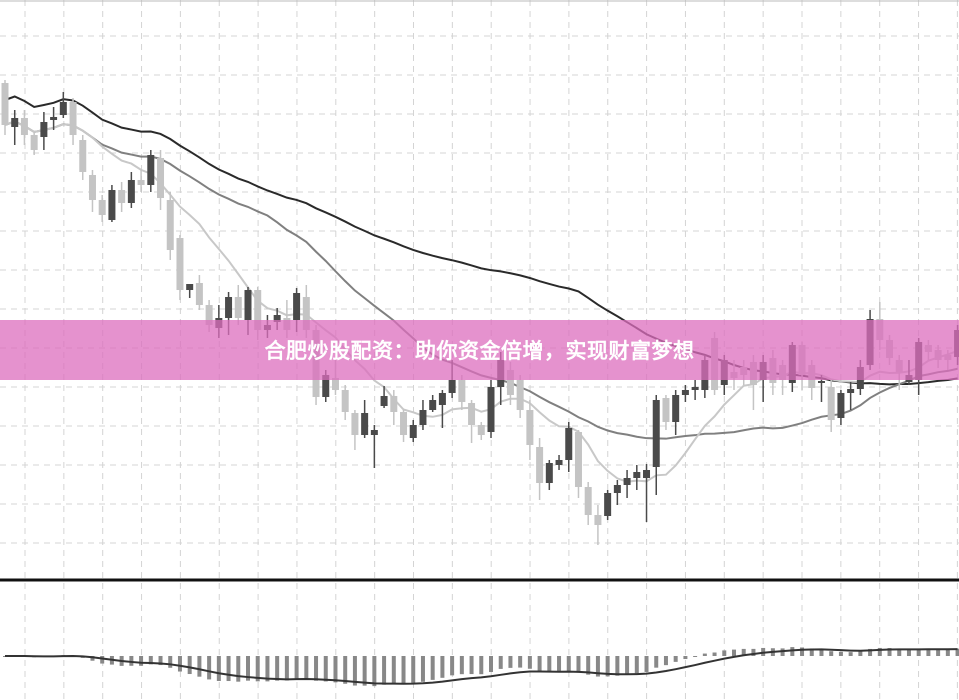 The image size is (959, 700). Describe the element at coordinates (479, 351) in the screenshot. I see `banner-text: 合肥炒股配资：助你资金倍增，实现财富梦想` at that location.